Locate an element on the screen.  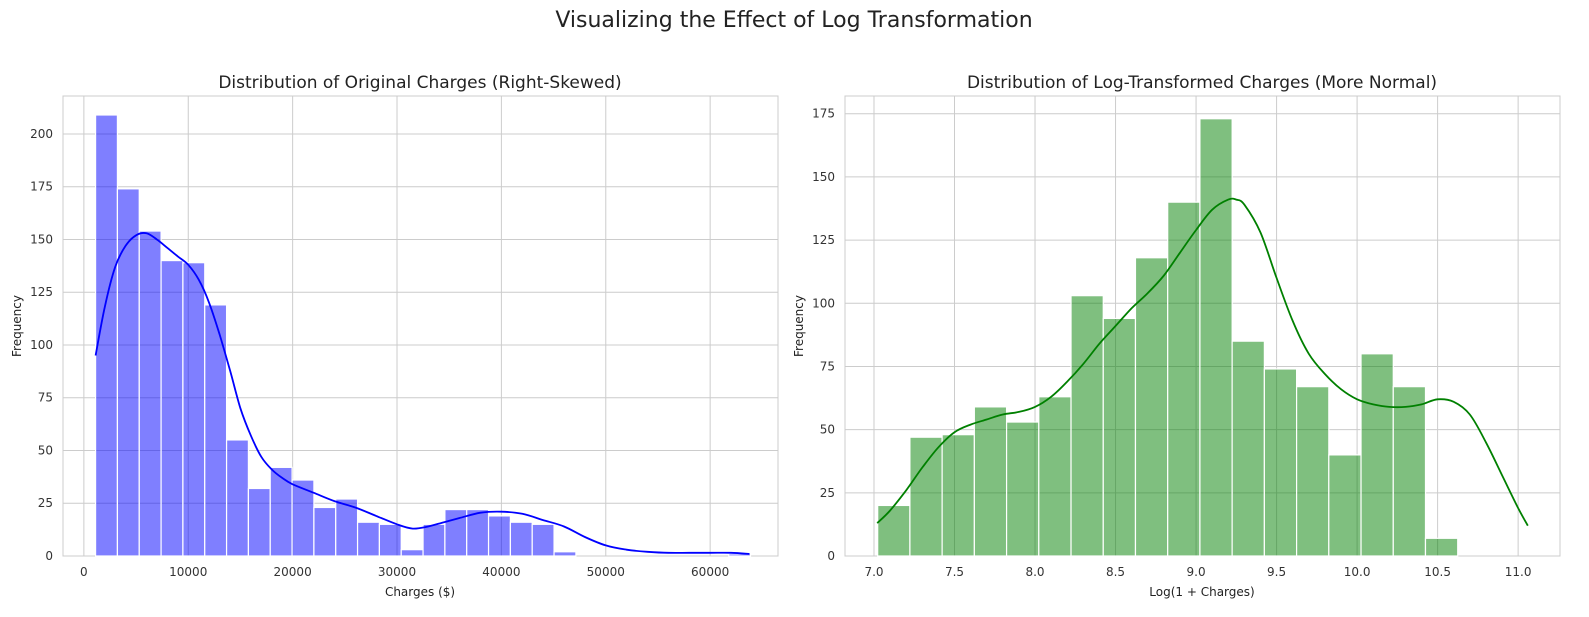
y-tick-label-log-4: 100 is located at coordinates (823, 303).